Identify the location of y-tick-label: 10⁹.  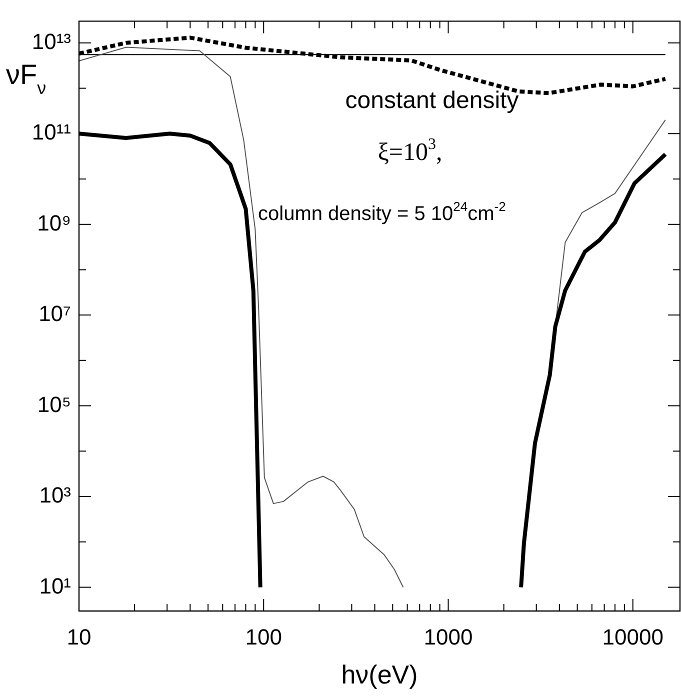
(54, 223).